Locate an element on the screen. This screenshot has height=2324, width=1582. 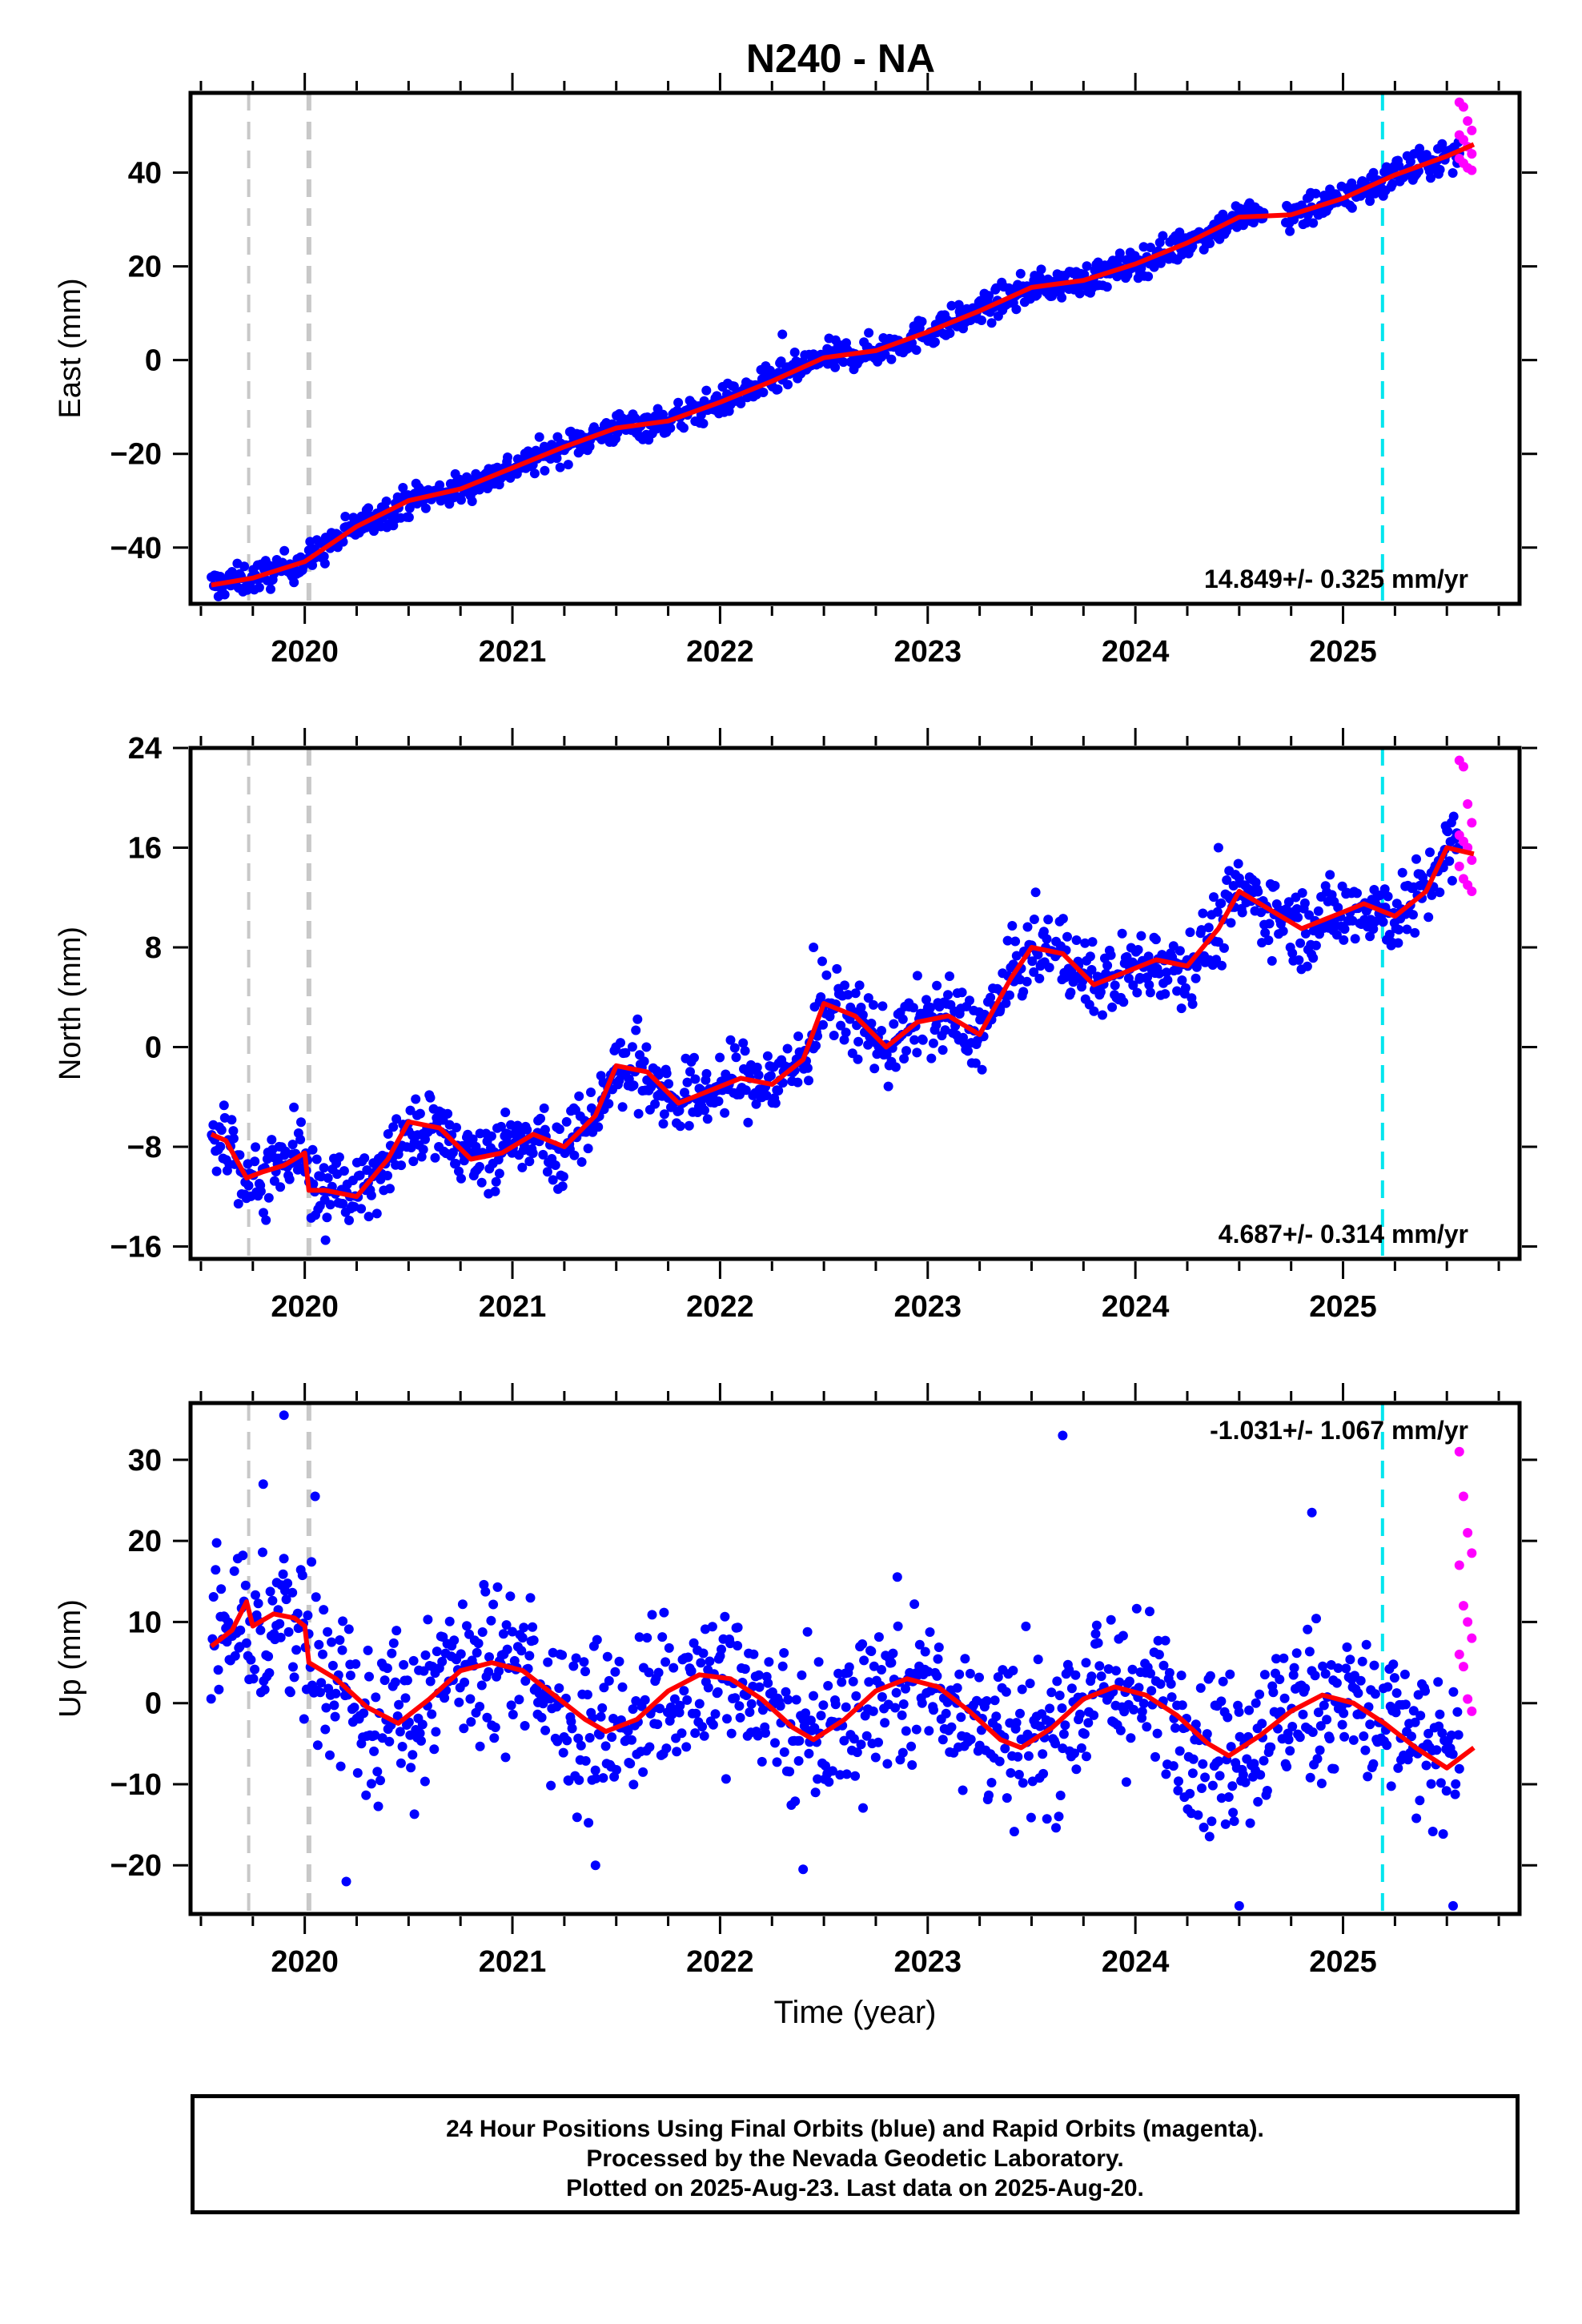
up-x-axis-label: Time (year) is located at coordinates (855, 2012).